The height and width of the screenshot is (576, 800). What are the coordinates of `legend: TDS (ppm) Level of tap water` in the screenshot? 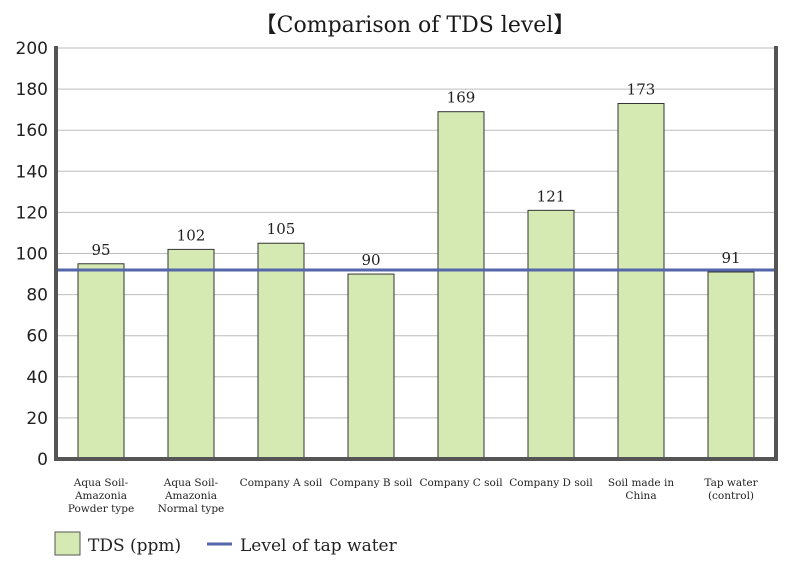 It's located at (226, 543).